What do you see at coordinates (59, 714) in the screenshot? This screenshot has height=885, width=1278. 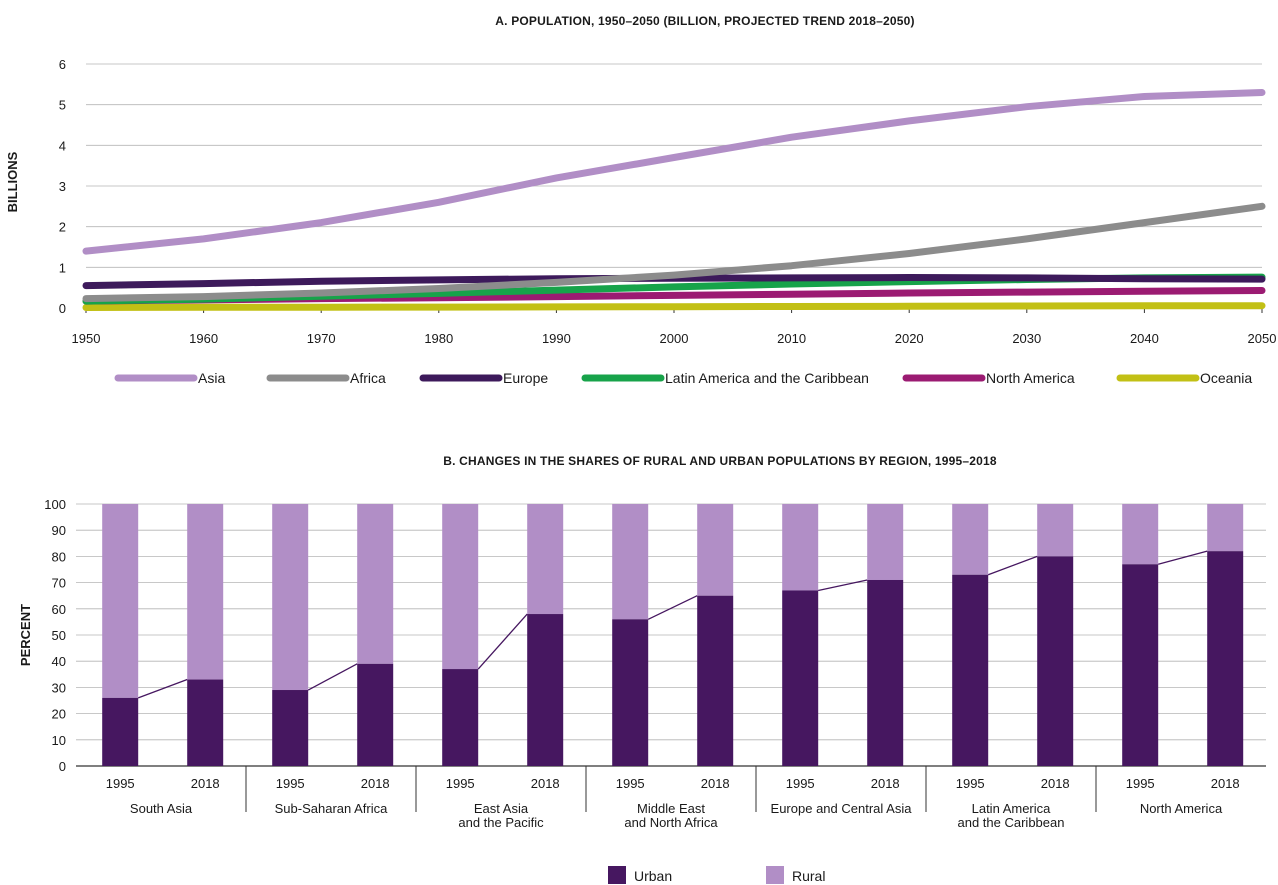 I see `urban-rural-y-tick-label: 20` at bounding box center [59, 714].